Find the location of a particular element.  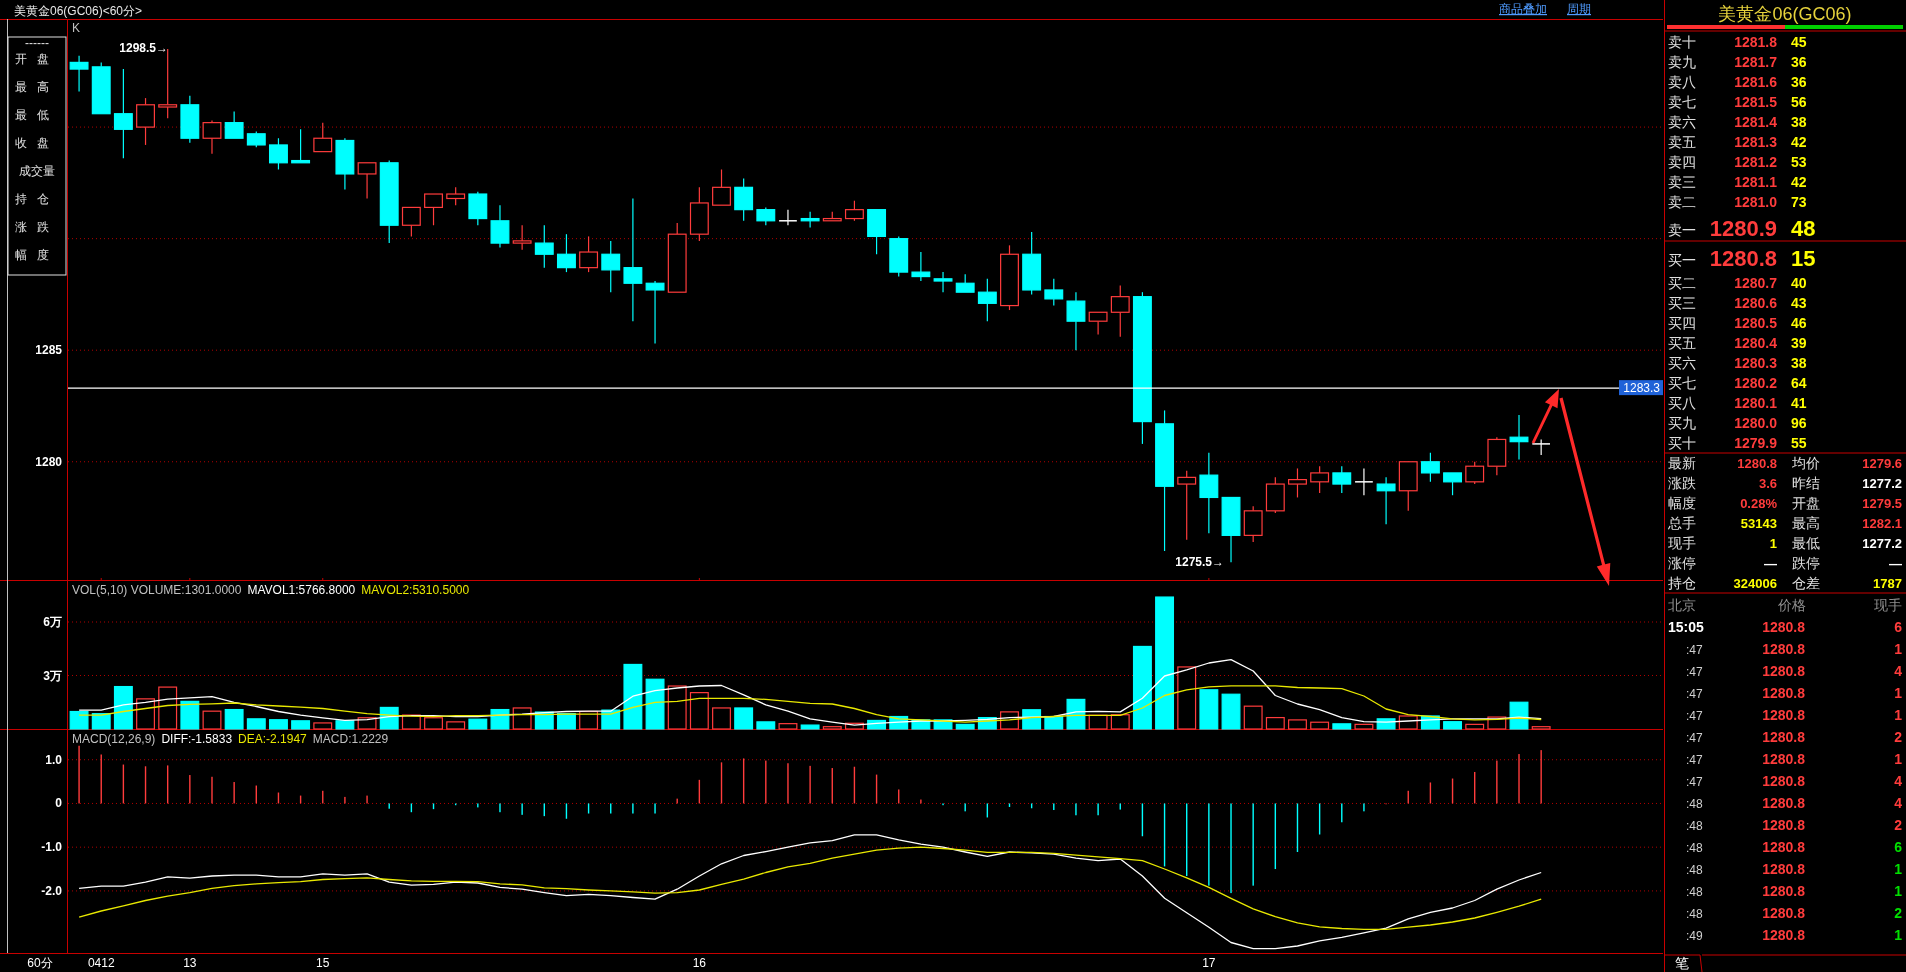

chart-title: MACD(12,26,9) is located at coordinates (114, 739).